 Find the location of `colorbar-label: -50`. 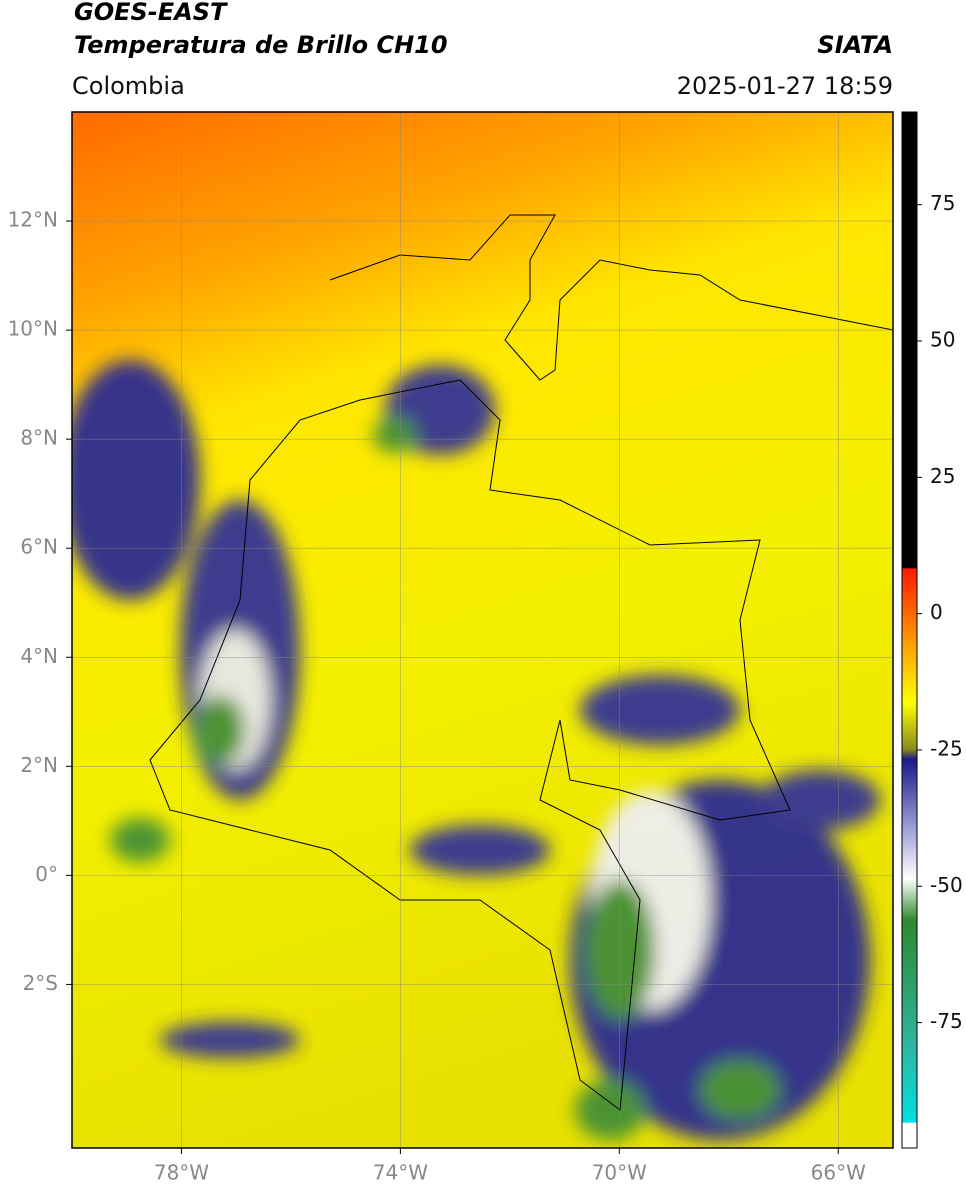

colorbar-label: -50 is located at coordinates (946, 885).